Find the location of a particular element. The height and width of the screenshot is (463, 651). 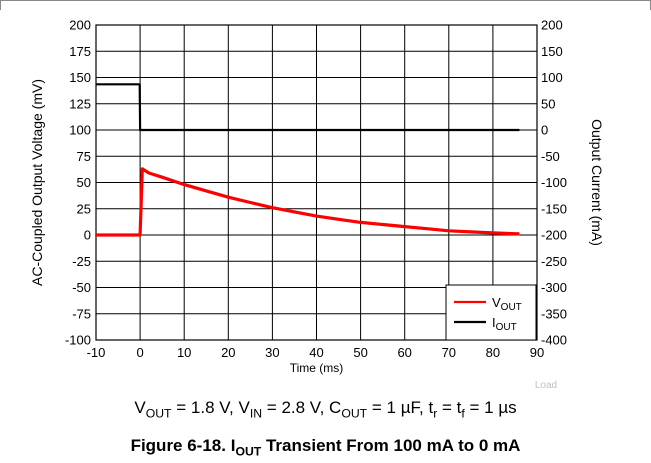

cond-vin-symbol: V is located at coordinates (244, 407).